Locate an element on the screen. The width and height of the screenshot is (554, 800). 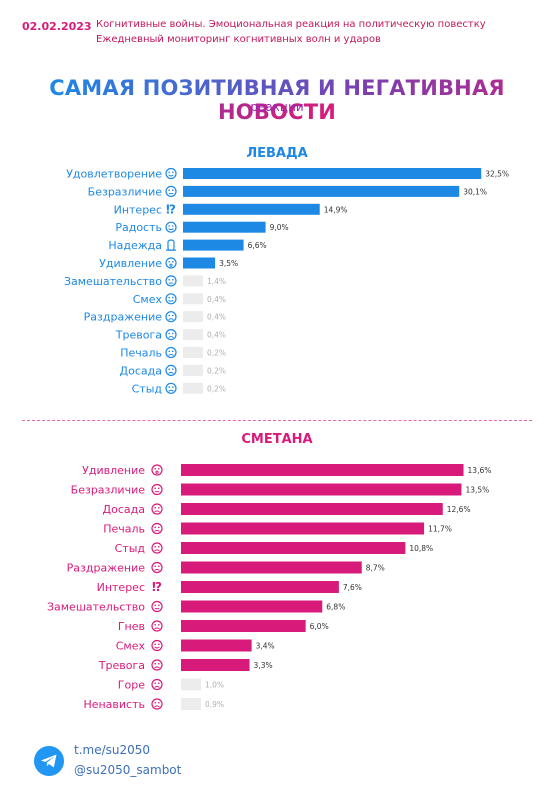
category-label: Стыд is located at coordinates (130, 548).